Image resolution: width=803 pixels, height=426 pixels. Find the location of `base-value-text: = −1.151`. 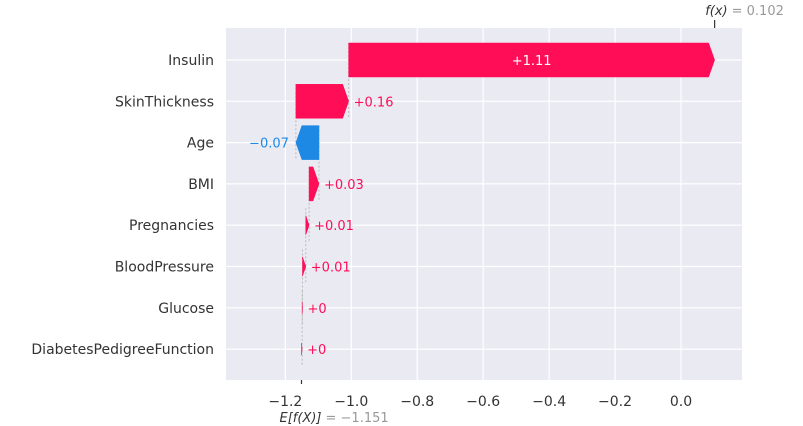

base-value-text: = −1.151 is located at coordinates (357, 418).